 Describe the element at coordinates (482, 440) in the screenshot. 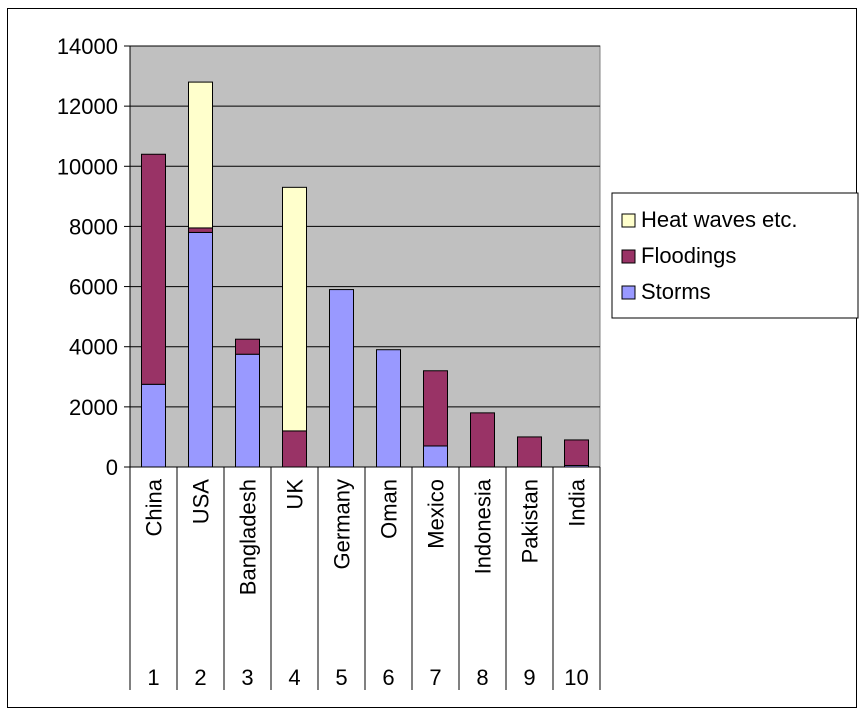

I see `bar-indonesia-floodings` at that location.